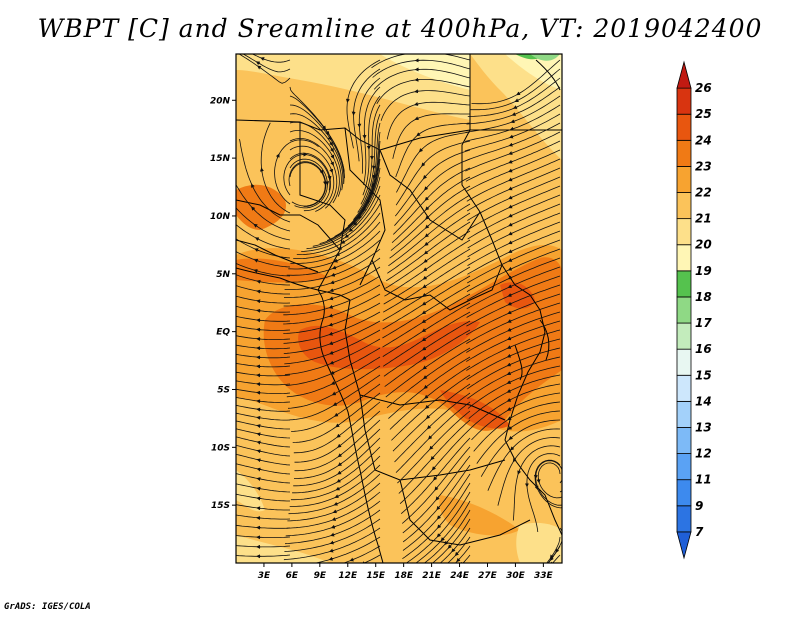  I want to click on colorbar-label: 12, so click(703, 454).